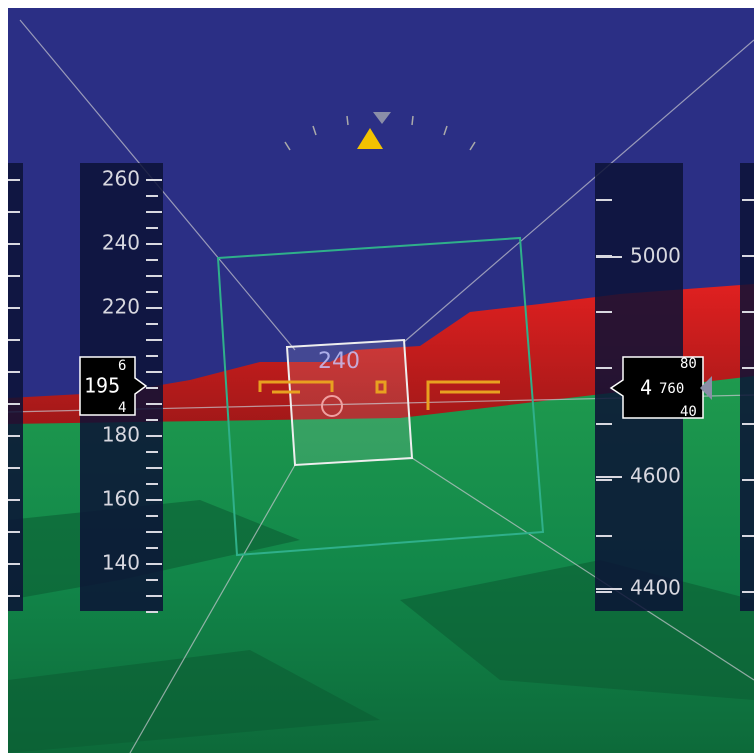  I want to click on altitude-roller-below: 40, so click(688, 412).